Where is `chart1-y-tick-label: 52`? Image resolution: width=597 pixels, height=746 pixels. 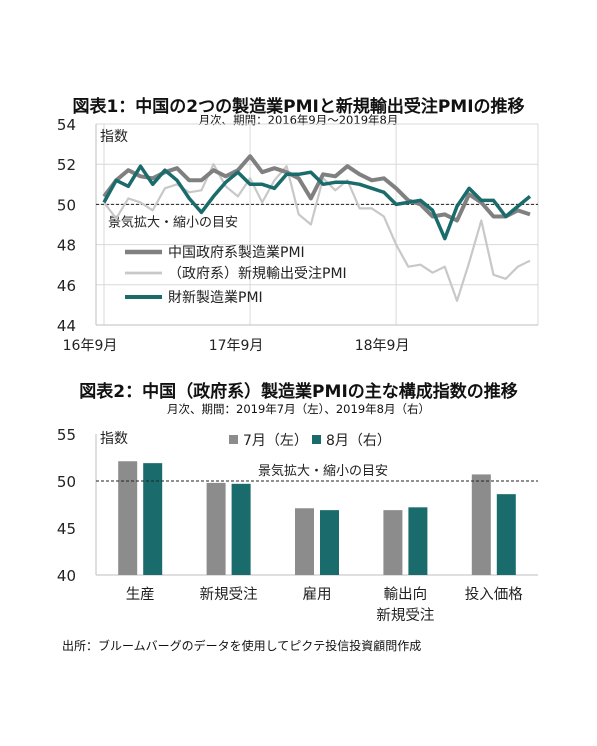
chart1-y-tick-label: 52 is located at coordinates (66, 165).